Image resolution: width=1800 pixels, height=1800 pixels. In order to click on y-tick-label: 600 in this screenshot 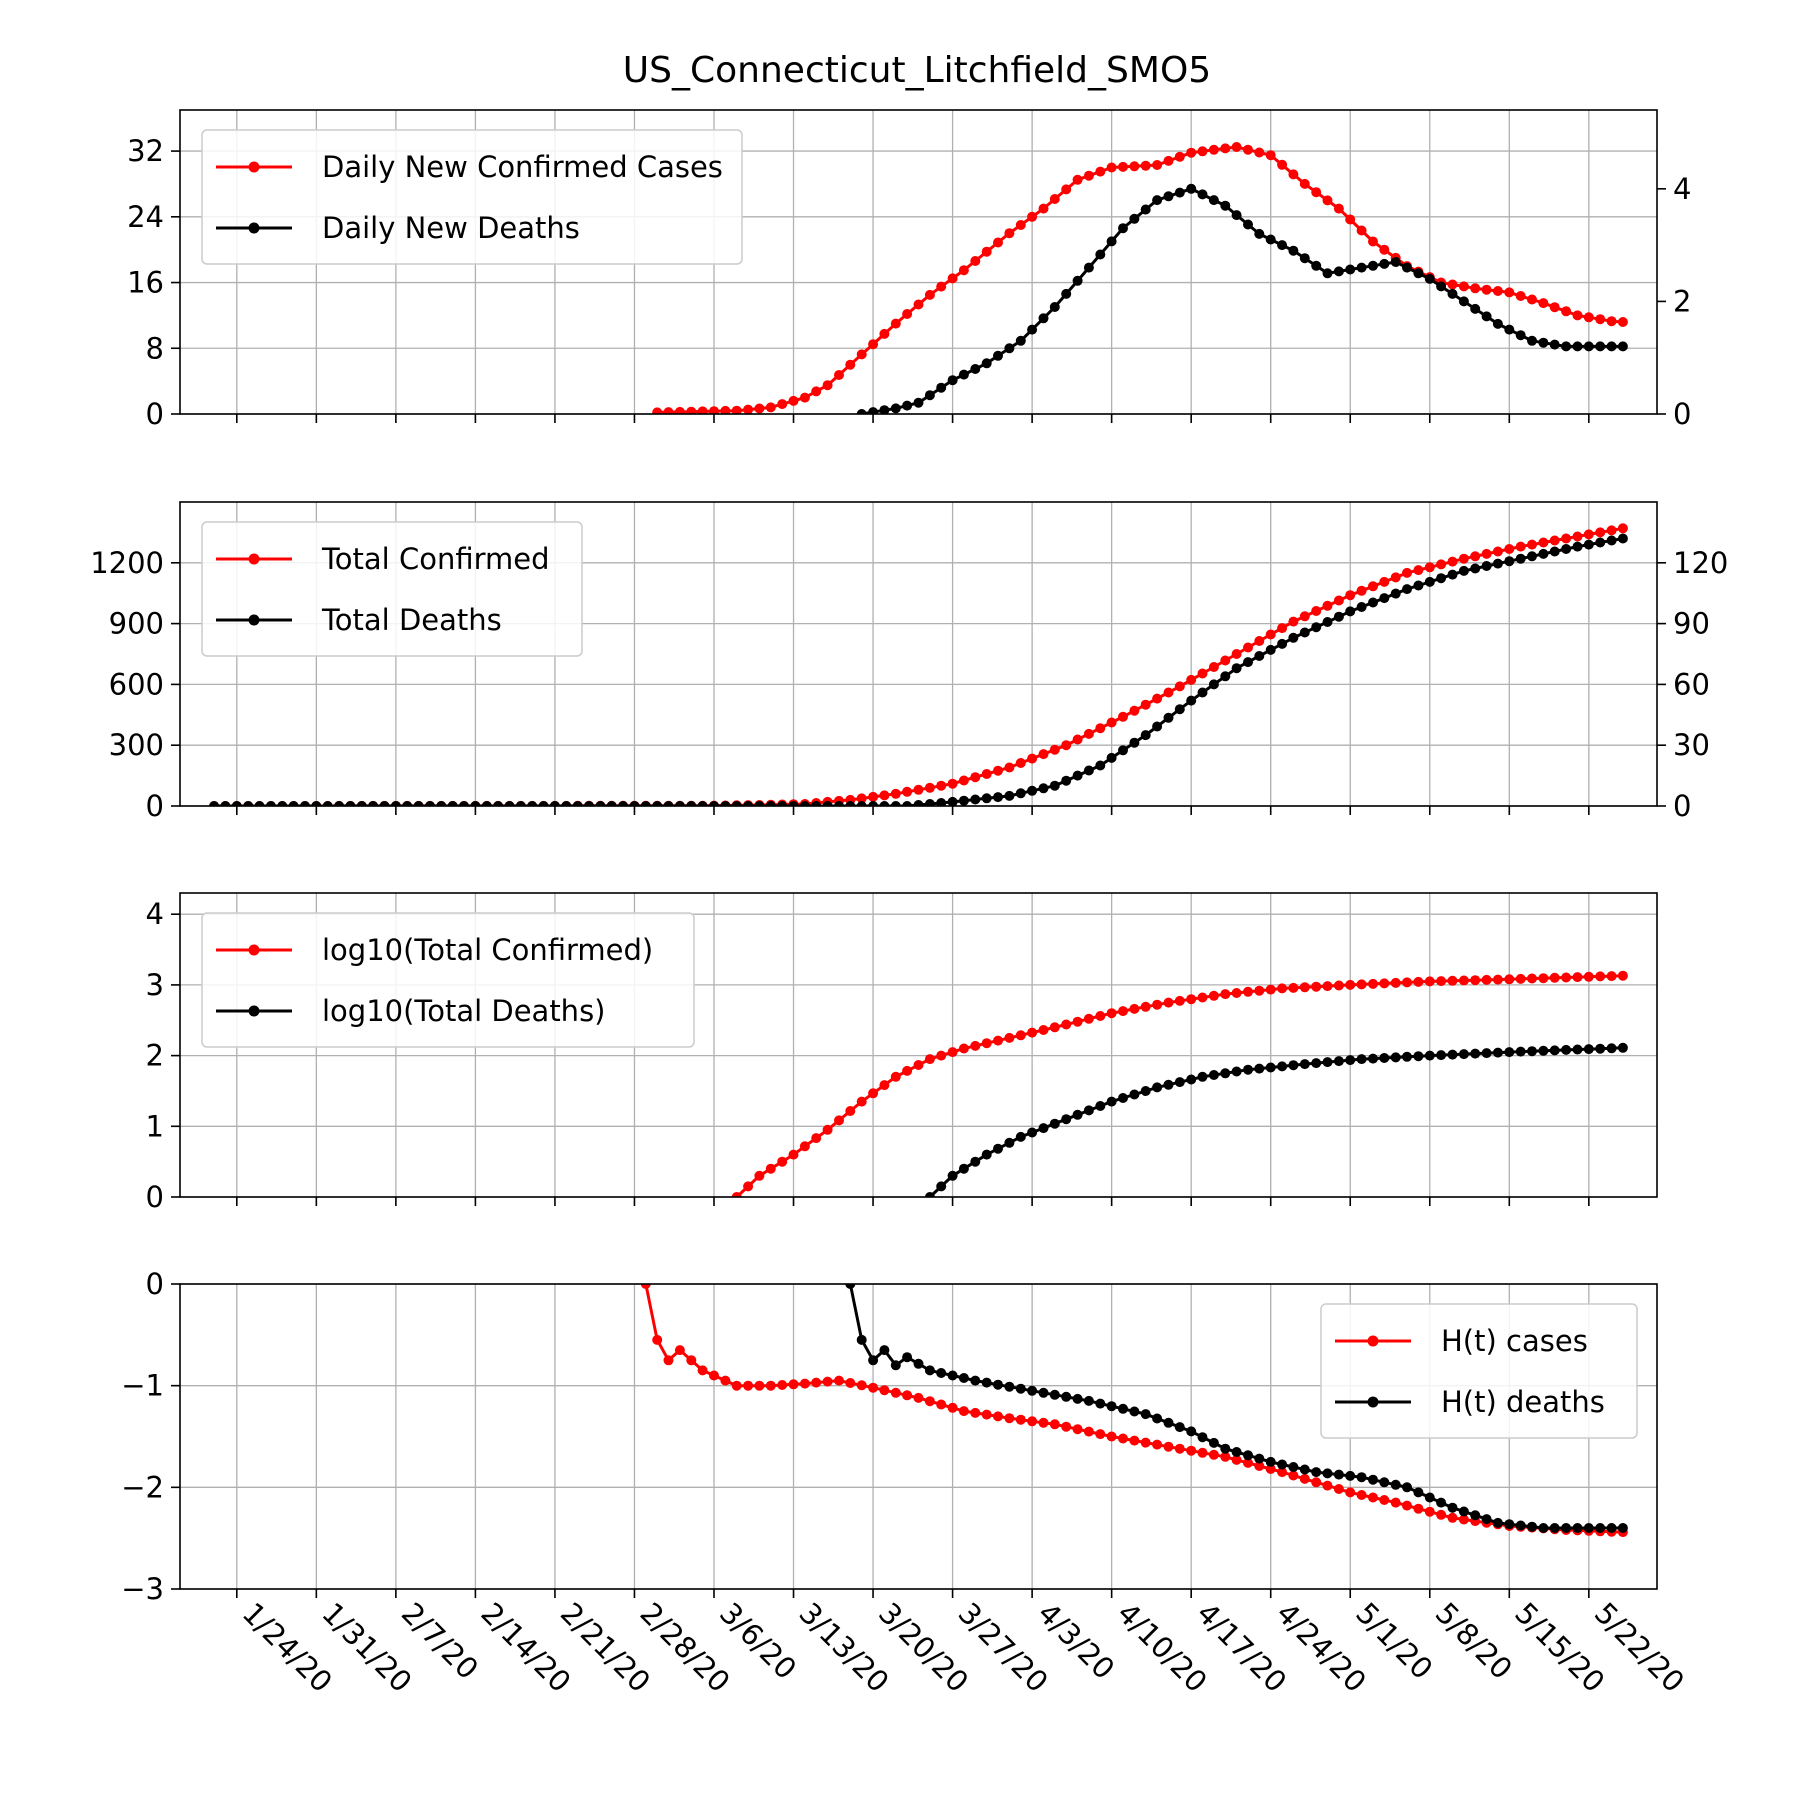, I will do `click(136, 684)`.